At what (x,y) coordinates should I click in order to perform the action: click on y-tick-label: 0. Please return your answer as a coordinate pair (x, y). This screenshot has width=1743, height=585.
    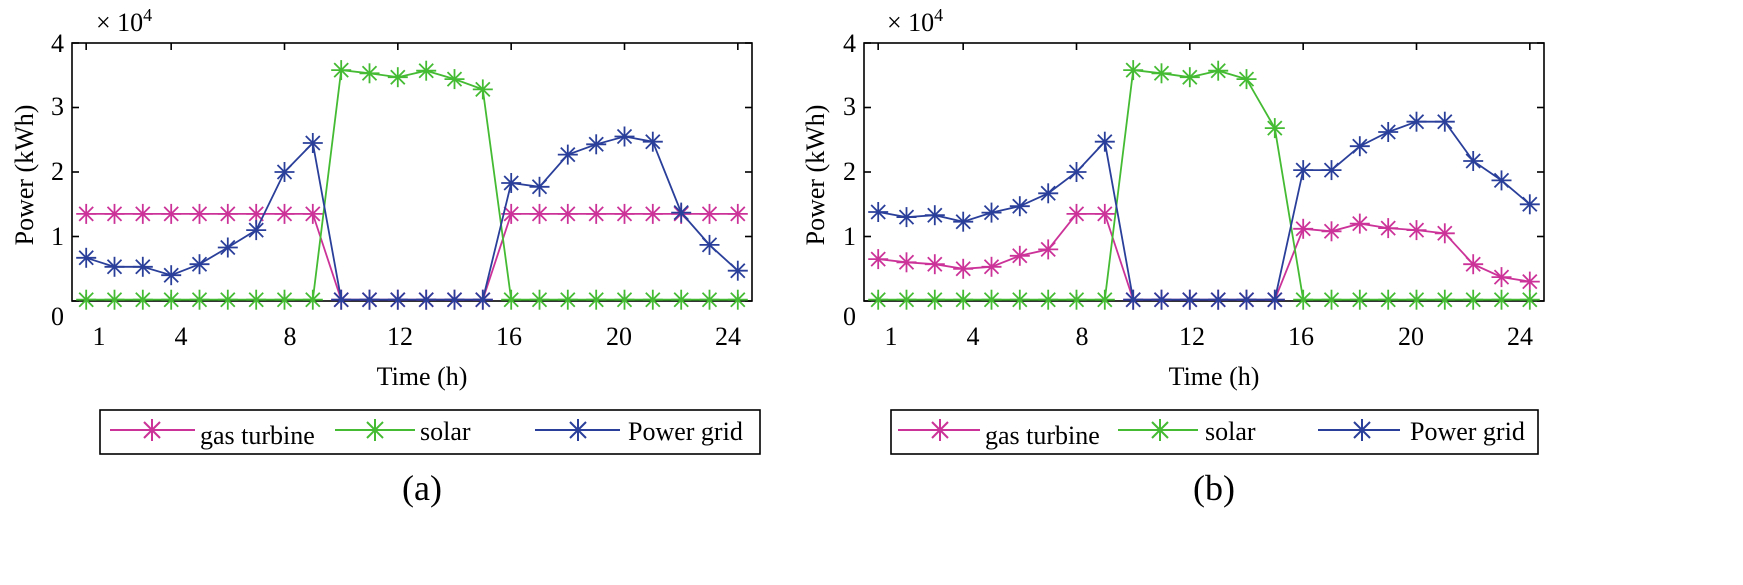
    Looking at the image, I should click on (849, 316).